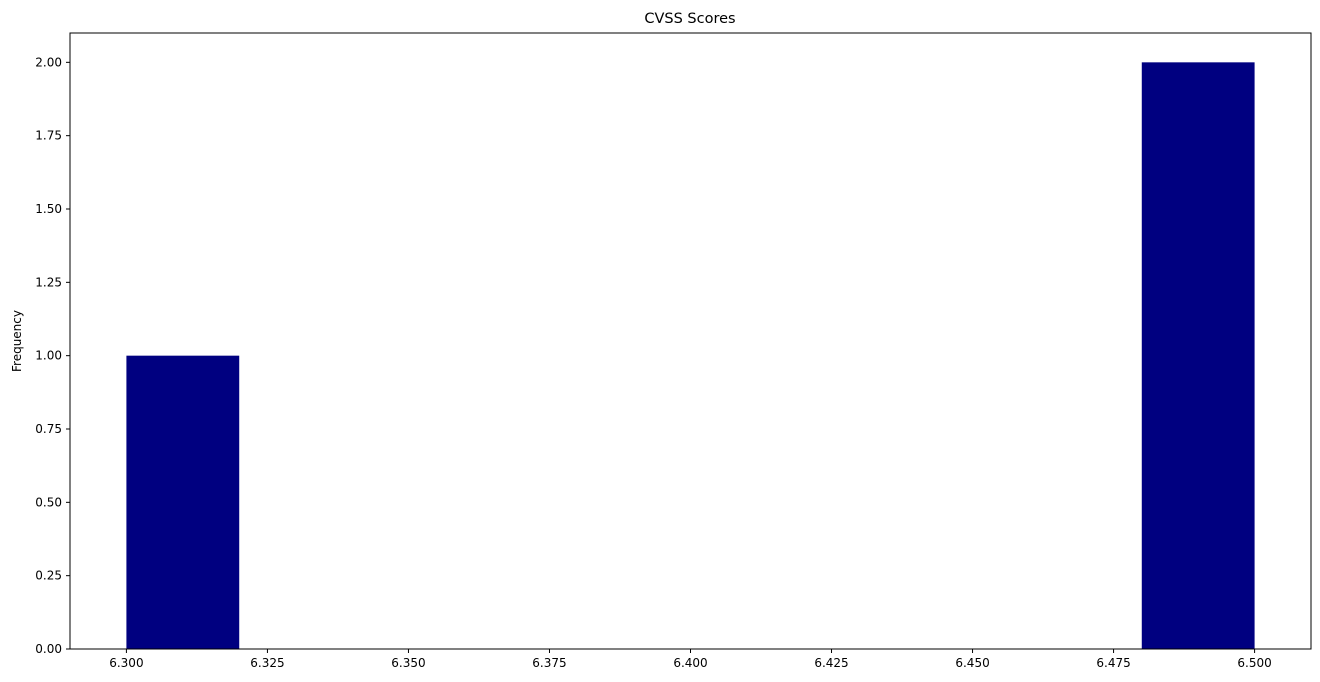  I want to click on y-tick-label: 0.00, so click(48, 649).